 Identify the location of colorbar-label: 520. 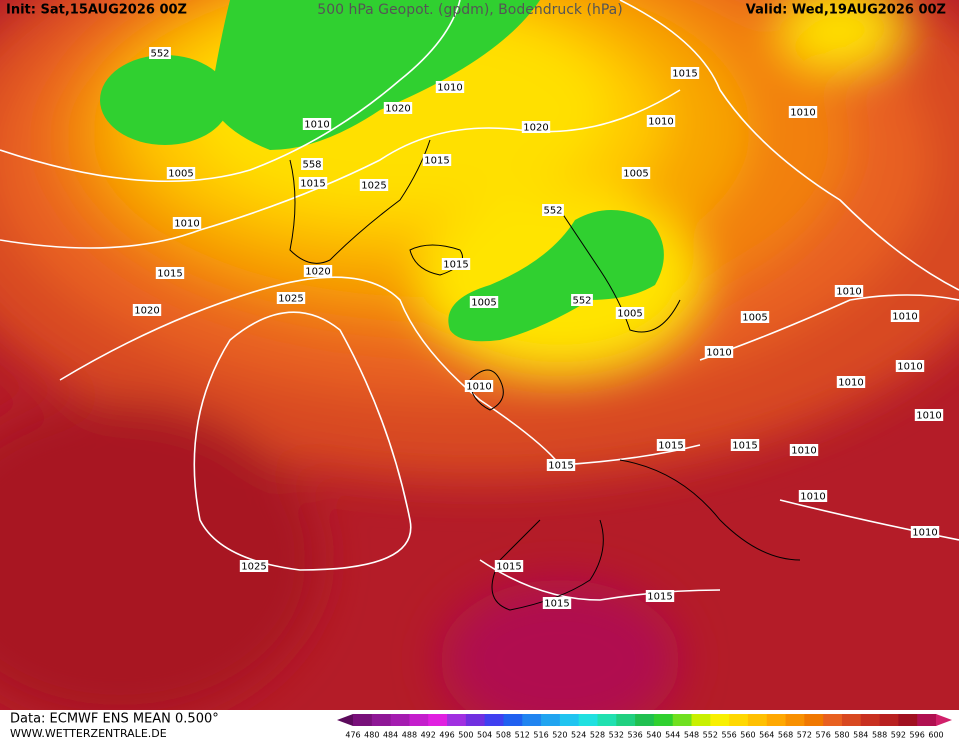
(559, 735).